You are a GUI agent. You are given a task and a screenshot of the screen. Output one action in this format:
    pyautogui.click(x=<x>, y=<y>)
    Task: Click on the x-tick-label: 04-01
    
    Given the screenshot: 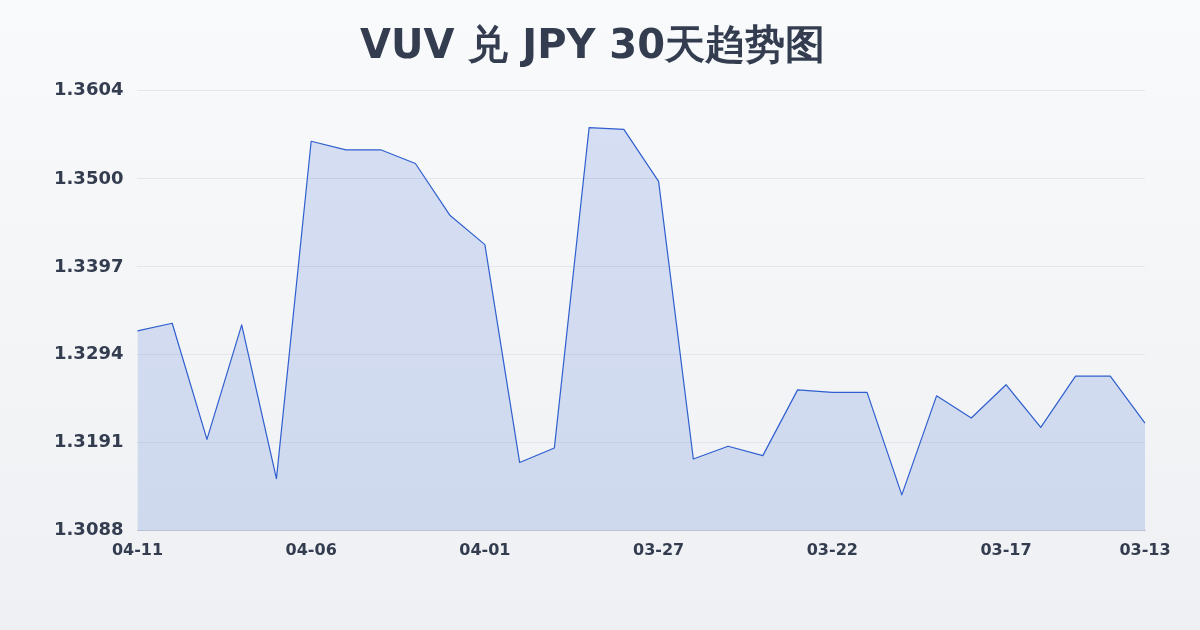 What is the action you would take?
    pyautogui.click(x=485, y=549)
    